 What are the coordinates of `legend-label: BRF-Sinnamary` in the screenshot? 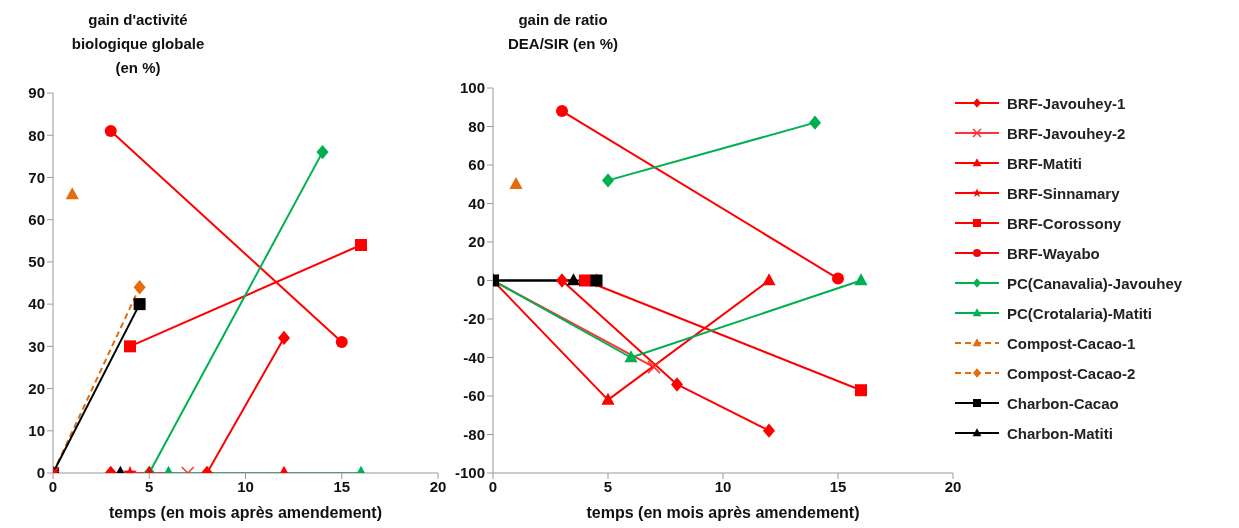 It's located at (1063, 193).